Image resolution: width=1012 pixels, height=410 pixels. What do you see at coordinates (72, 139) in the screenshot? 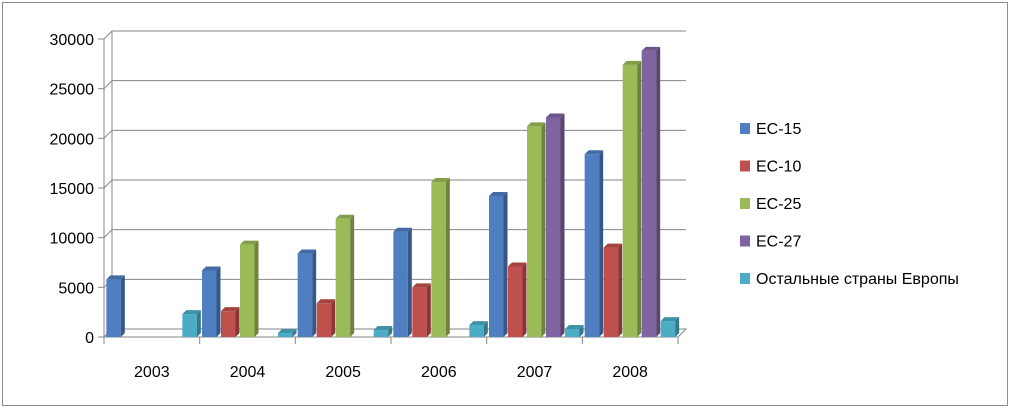
I see `y-tick-label: 20000` at bounding box center [72, 139].